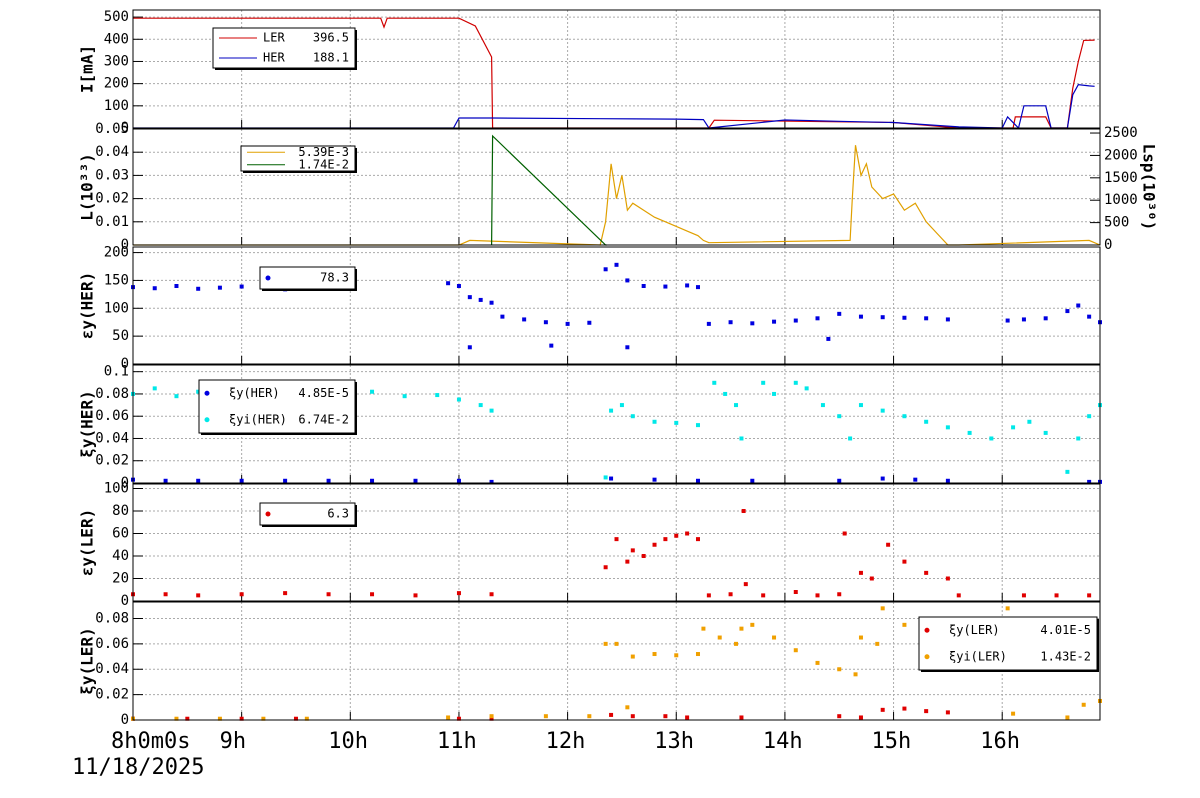 The width and height of the screenshot is (1200, 798). What do you see at coordinates (112, 199) in the screenshot?
I see `y-tick-label: 0.02` at bounding box center [112, 199].